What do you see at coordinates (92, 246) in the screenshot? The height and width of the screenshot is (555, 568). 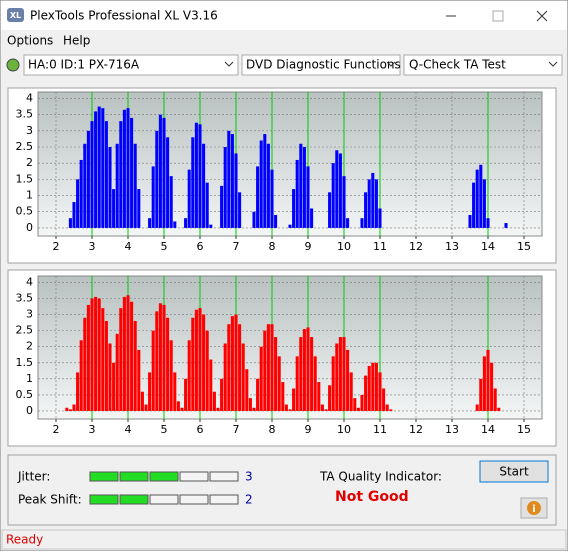 I see `x-tick-label: 3` at bounding box center [92, 246].